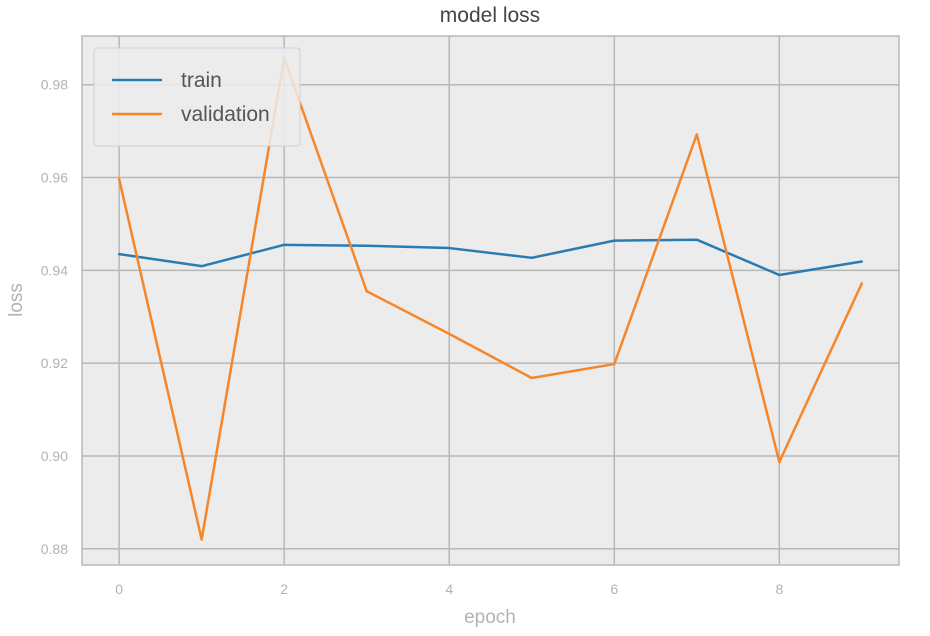 This screenshot has width=930, height=636. Describe the element at coordinates (54, 456) in the screenshot. I see `y-tick-label: 0.90` at that location.